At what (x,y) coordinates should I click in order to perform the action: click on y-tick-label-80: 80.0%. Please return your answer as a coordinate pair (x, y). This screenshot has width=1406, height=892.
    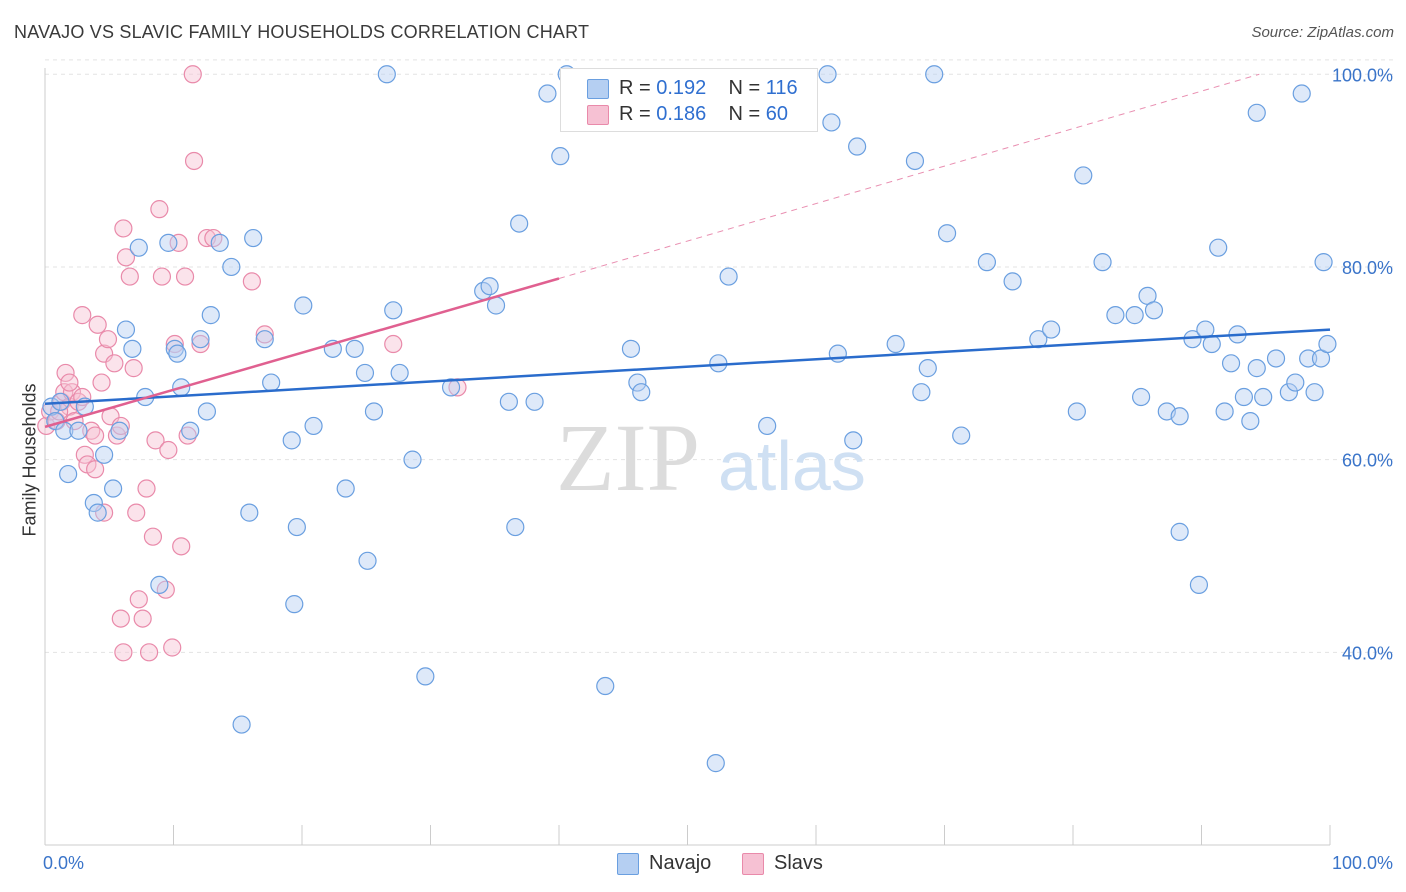
    Looking at the image, I should click on (1367, 268).